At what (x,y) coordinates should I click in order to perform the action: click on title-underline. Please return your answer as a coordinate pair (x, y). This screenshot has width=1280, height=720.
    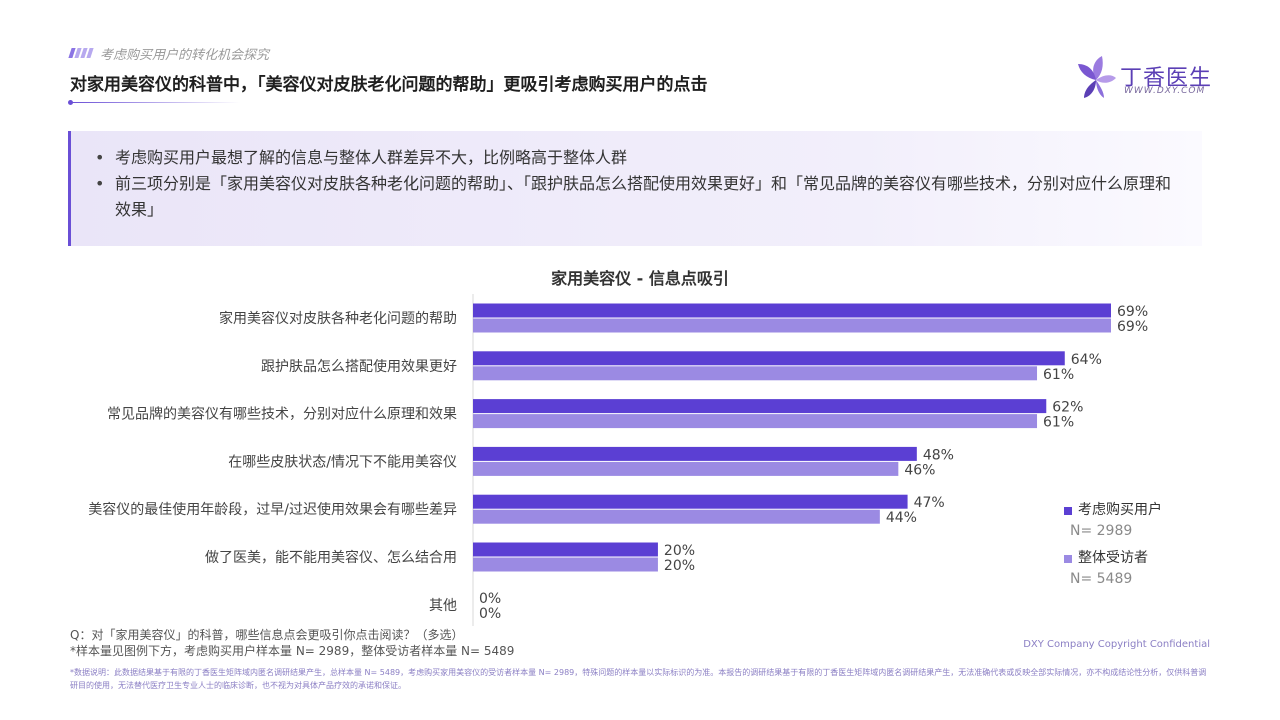
    Looking at the image, I should click on (154, 102).